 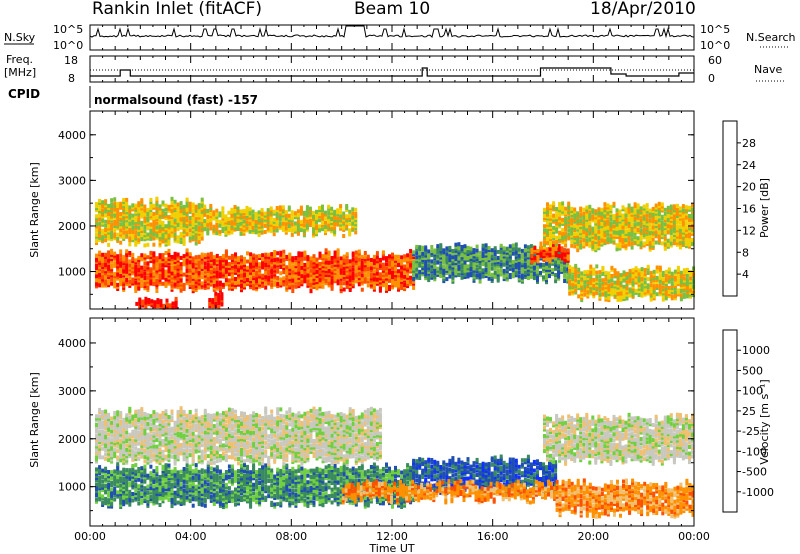 I want to click on nave-tick-high: 60, so click(x=715, y=60).